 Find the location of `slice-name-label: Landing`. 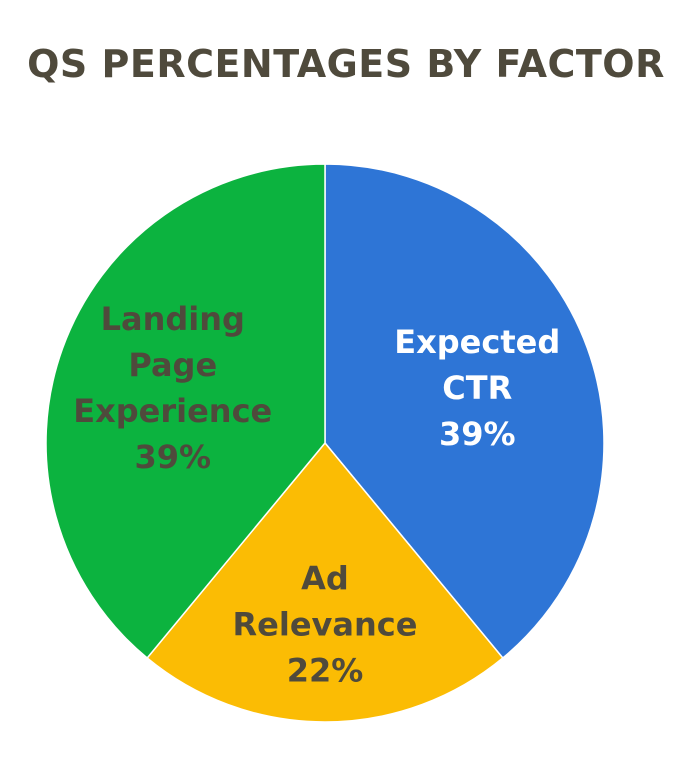

slice-name-label: Landing is located at coordinates (173, 319).